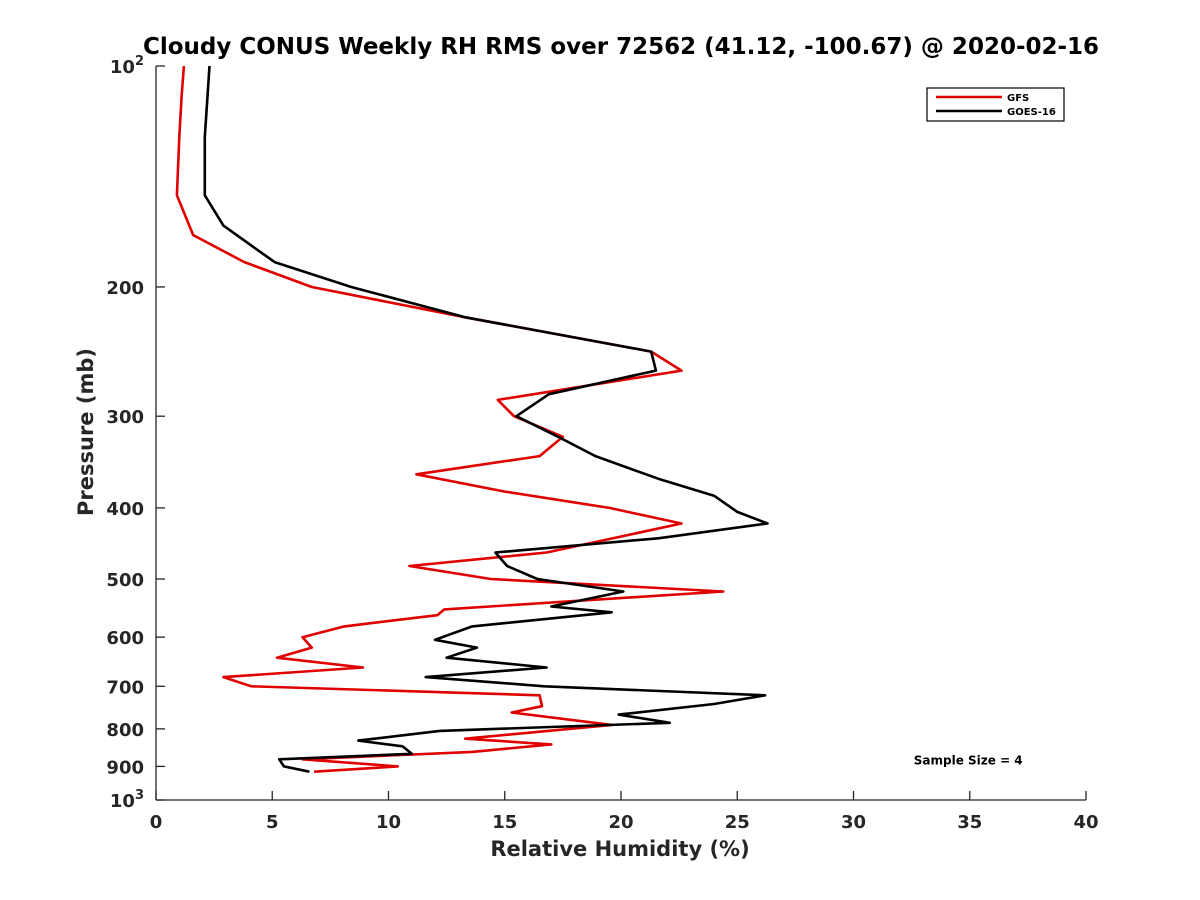 The width and height of the screenshot is (1200, 900). What do you see at coordinates (125, 638) in the screenshot?
I see `y-tick-label: 600` at bounding box center [125, 638].